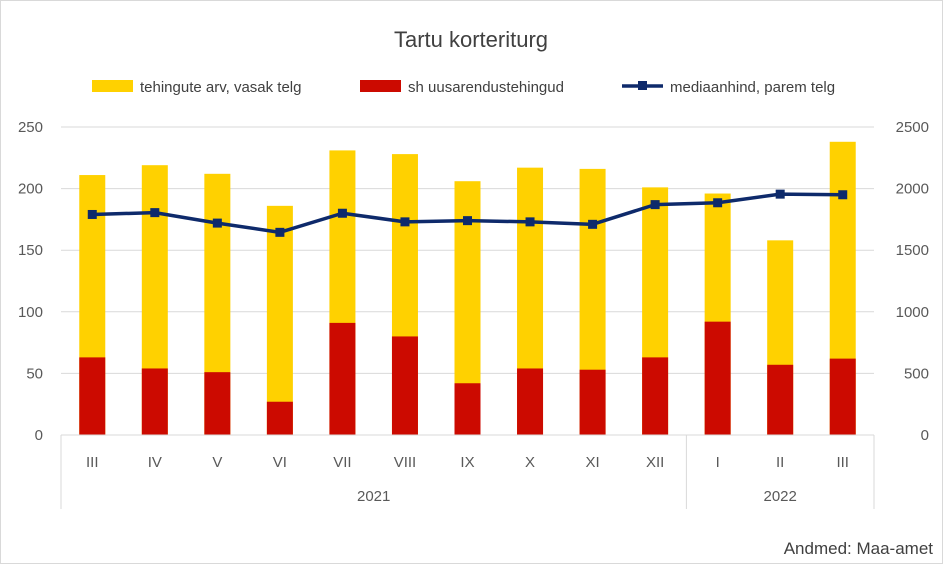 The height and width of the screenshot is (568, 943). Describe the element at coordinates (912, 189) in the screenshot. I see `y-right-tick-label: 2000` at that location.